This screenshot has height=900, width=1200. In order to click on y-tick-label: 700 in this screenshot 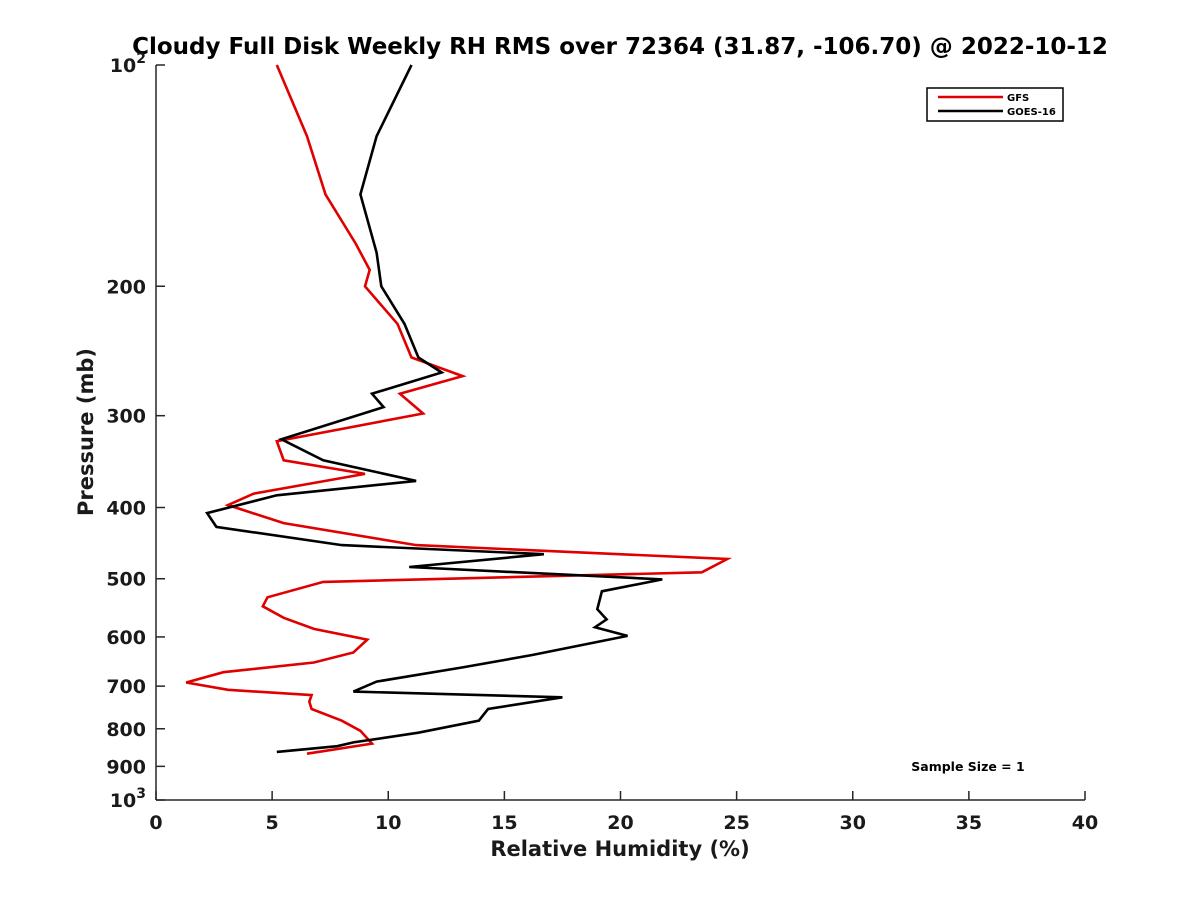, I will do `click(126, 687)`.